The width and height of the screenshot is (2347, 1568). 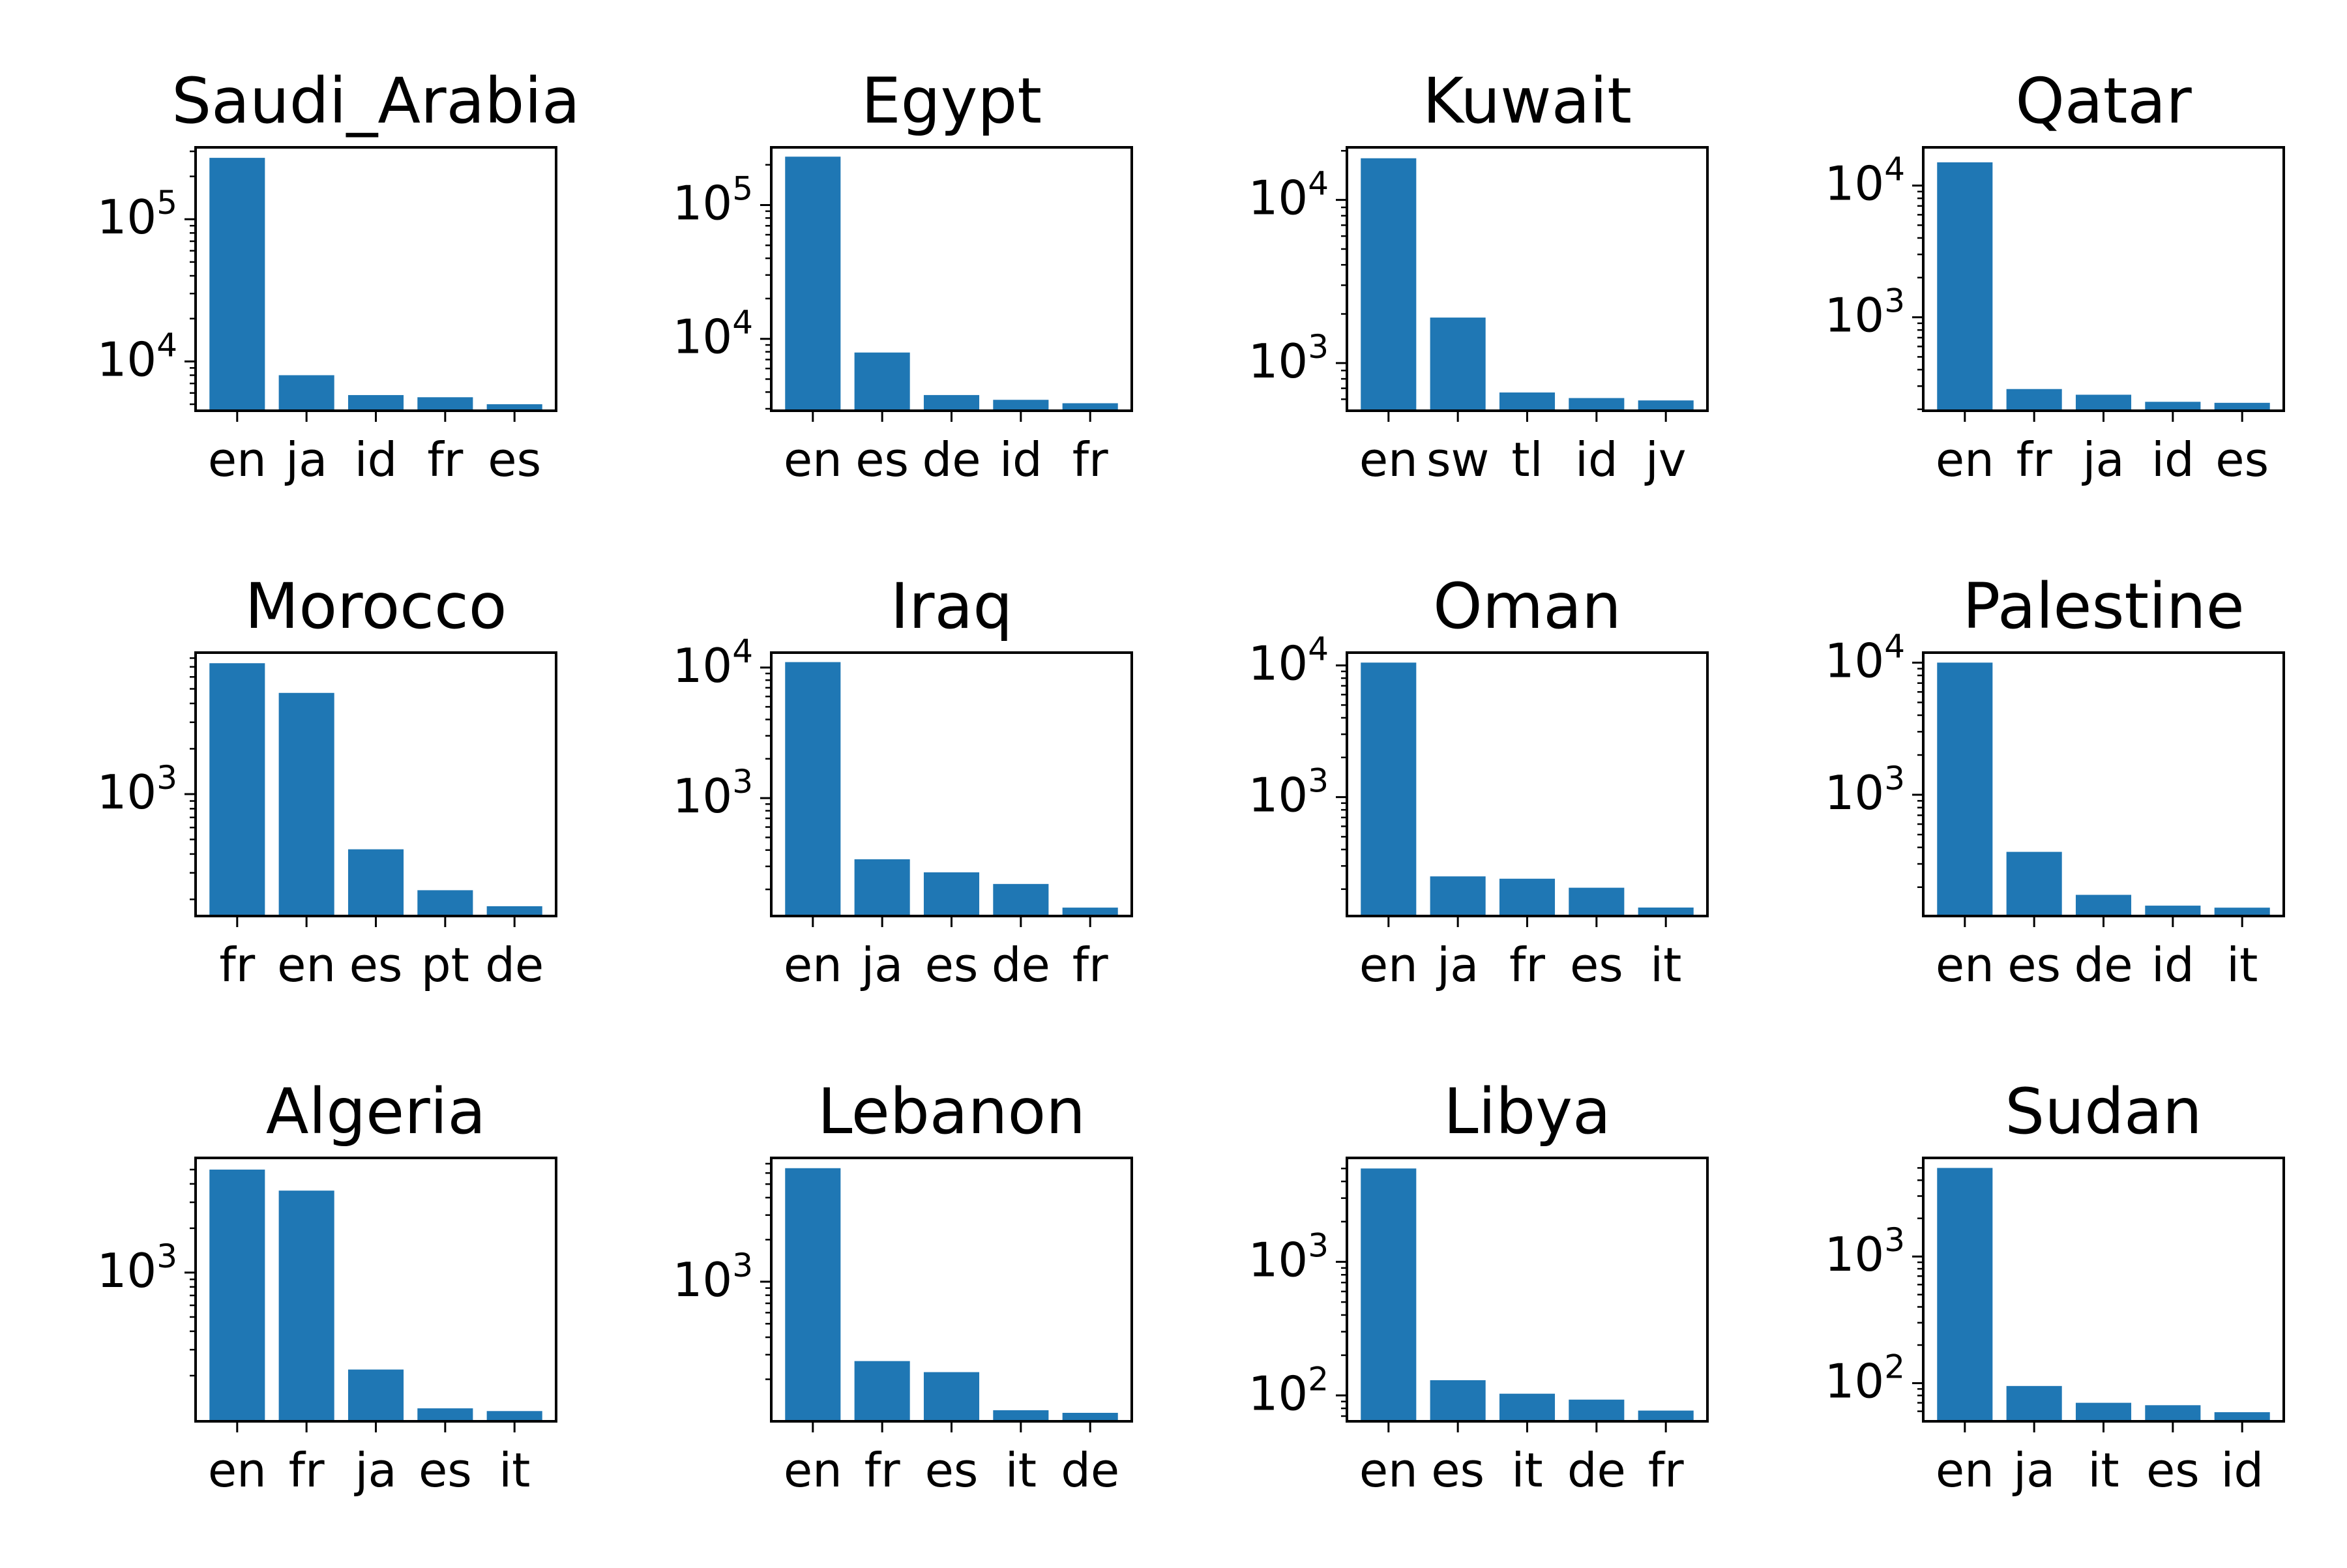 What do you see at coordinates (2103, 607) in the screenshot?
I see `subplot-title: Palestine` at bounding box center [2103, 607].